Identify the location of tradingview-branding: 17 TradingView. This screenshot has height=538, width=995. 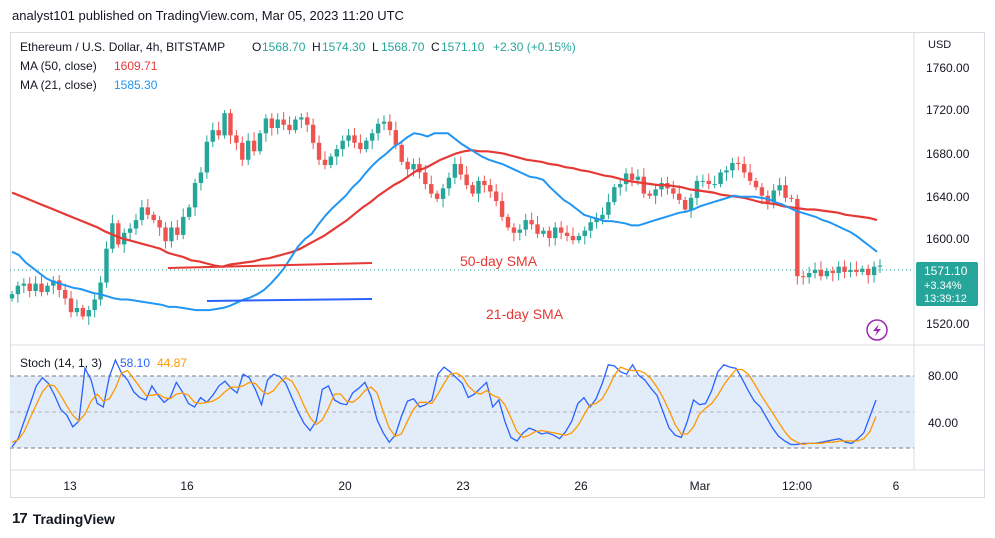
(63, 518).